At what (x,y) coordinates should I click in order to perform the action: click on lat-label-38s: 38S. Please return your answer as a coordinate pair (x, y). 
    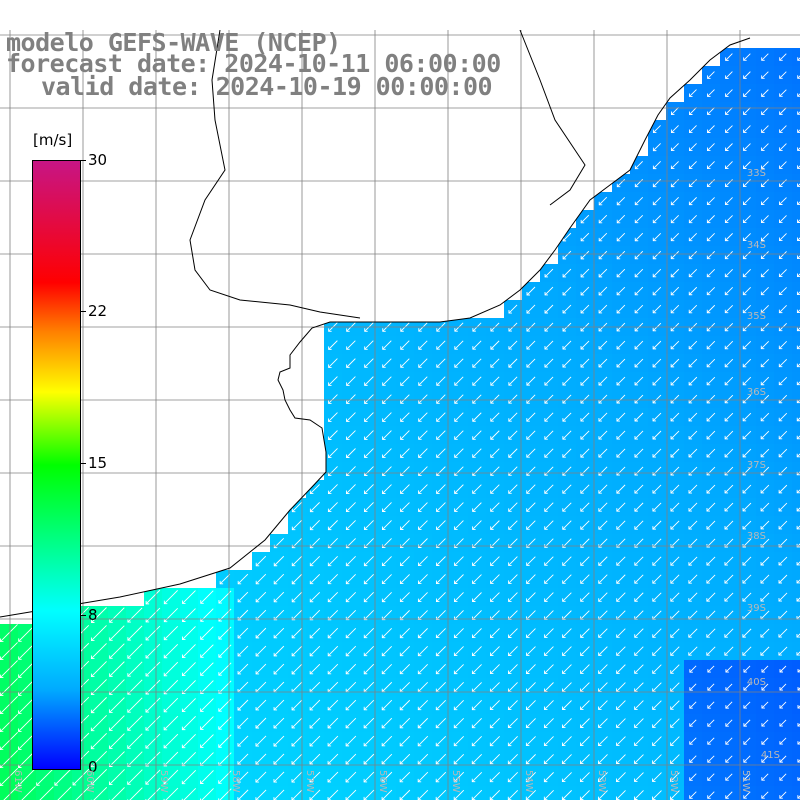
    Looking at the image, I should click on (756, 536).